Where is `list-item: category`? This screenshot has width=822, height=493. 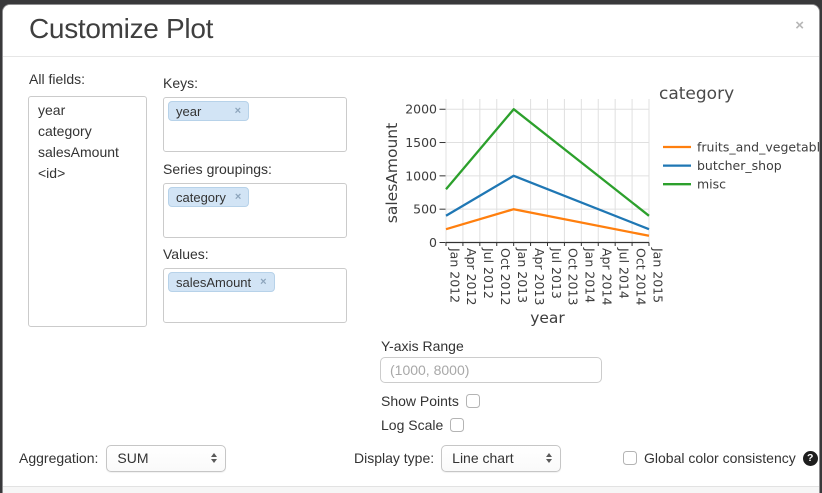
list-item: category is located at coordinates (65, 131).